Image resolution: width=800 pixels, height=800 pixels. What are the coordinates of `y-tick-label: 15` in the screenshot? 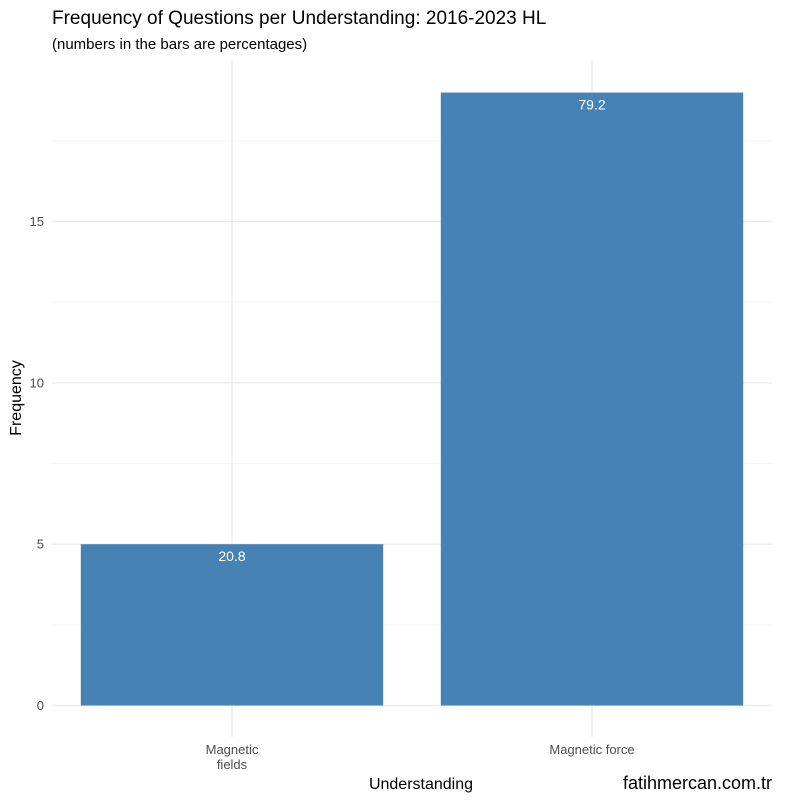 It's located at (37, 221).